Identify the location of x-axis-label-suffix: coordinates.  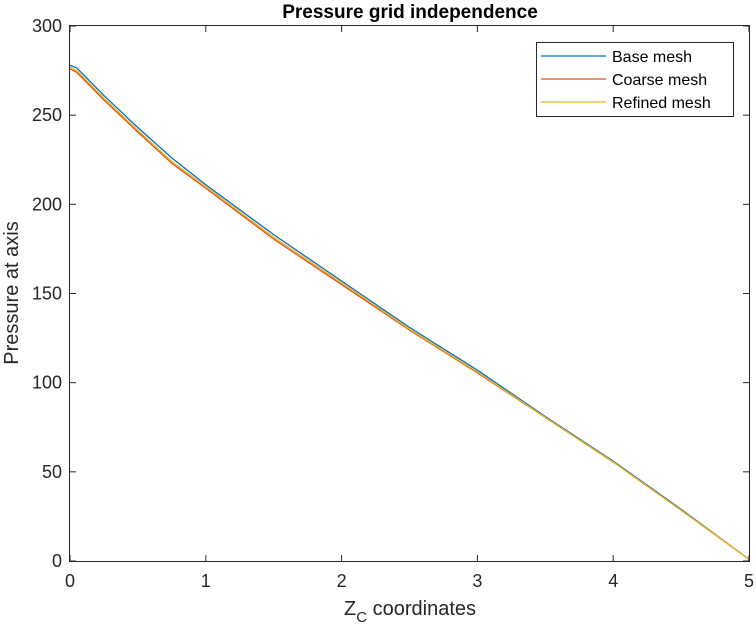
(421, 609).